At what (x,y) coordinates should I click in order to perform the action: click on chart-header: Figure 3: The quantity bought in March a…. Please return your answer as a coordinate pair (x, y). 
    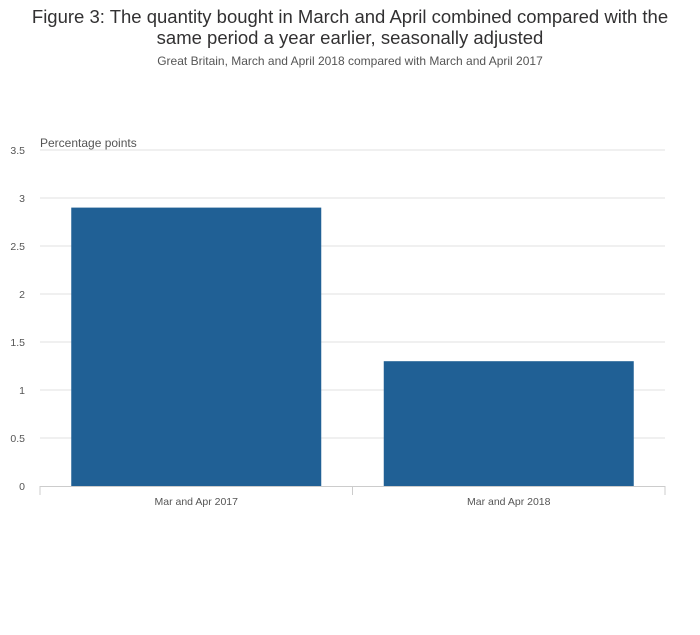
    Looking at the image, I should click on (350, 37).